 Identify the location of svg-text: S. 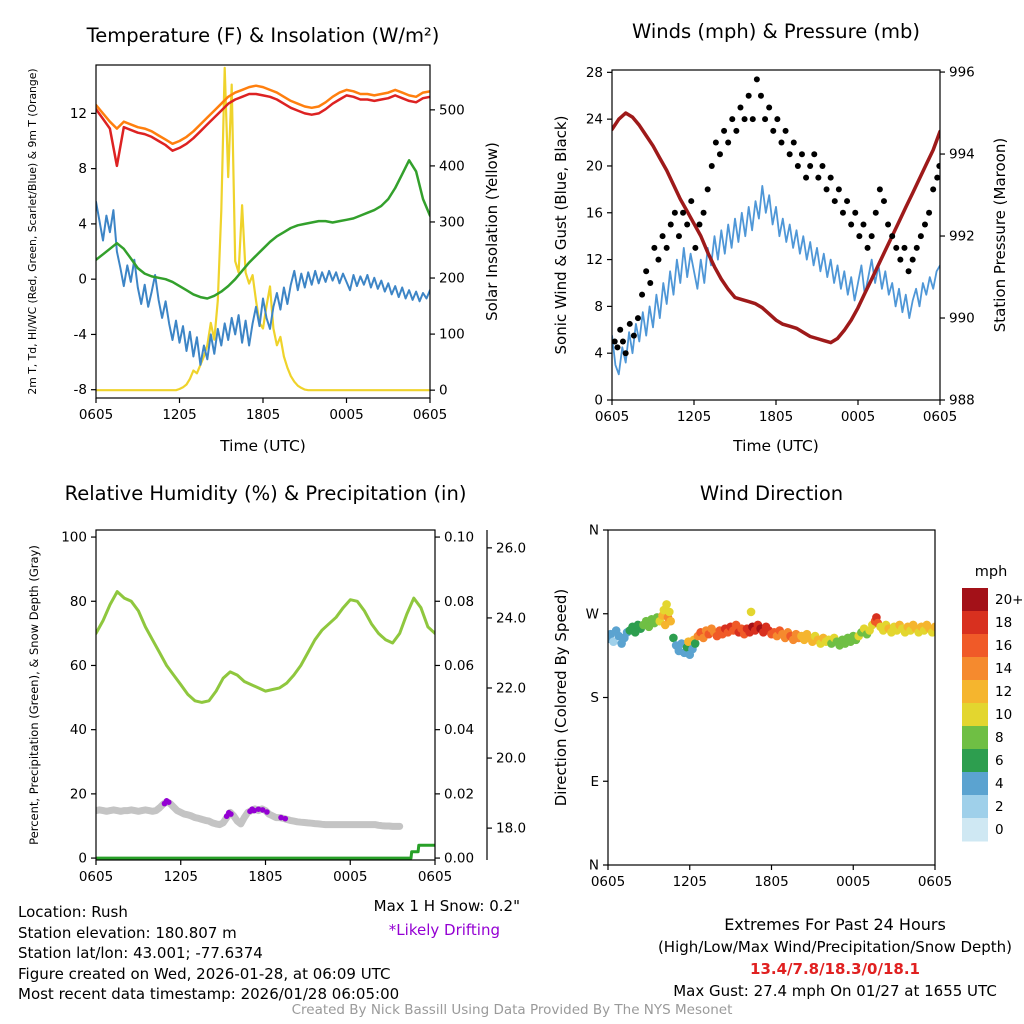
(594, 698).